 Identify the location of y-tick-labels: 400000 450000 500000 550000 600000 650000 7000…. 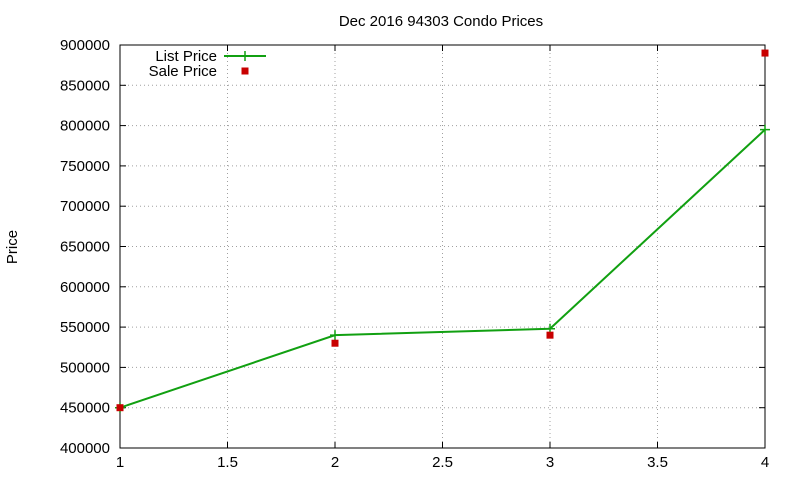
(85, 247).